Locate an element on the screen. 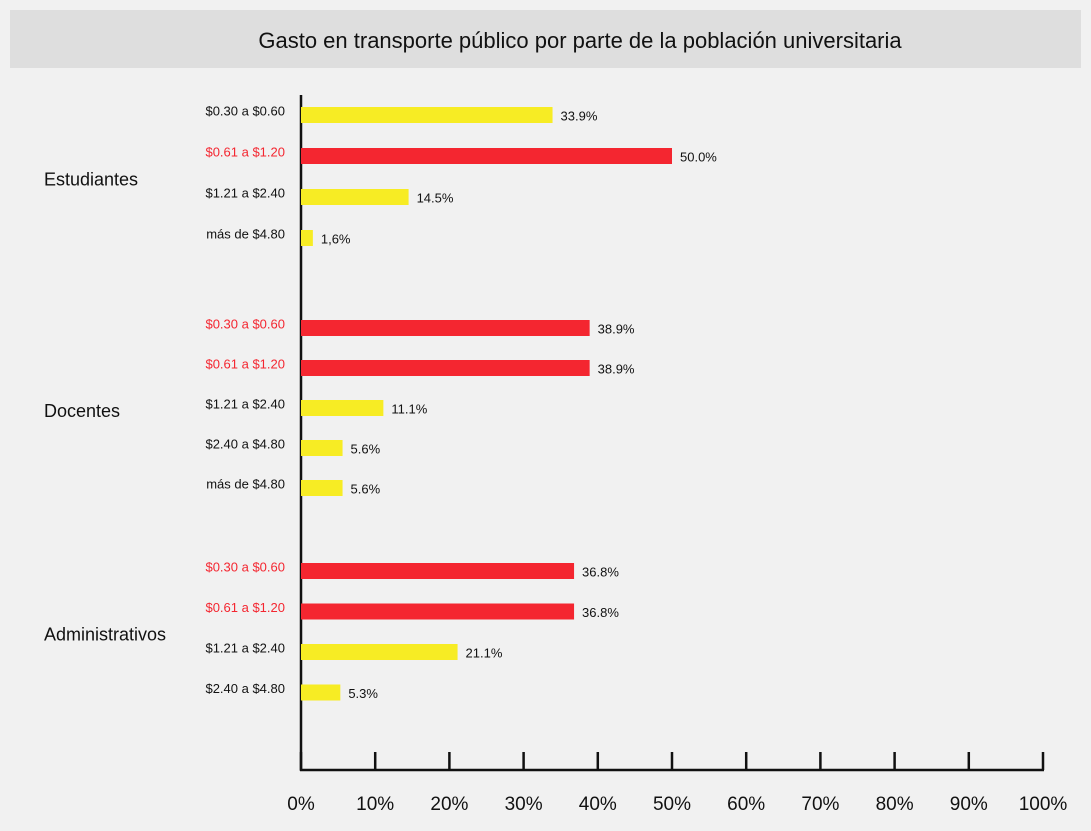 The image size is (1091, 831). x-tick-label: 50% is located at coordinates (672, 804).